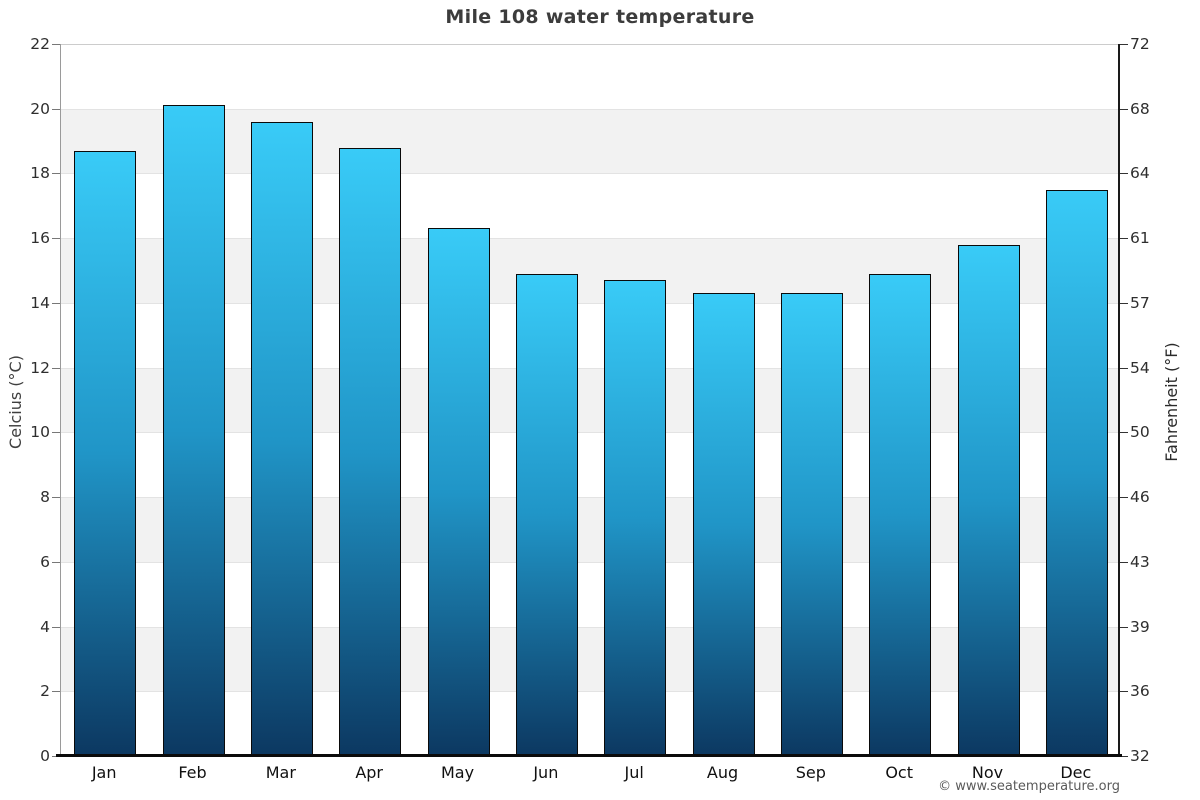 The width and height of the screenshot is (1200, 800). Describe the element at coordinates (40, 238) in the screenshot. I see `celsius-tick-16: 16` at that location.